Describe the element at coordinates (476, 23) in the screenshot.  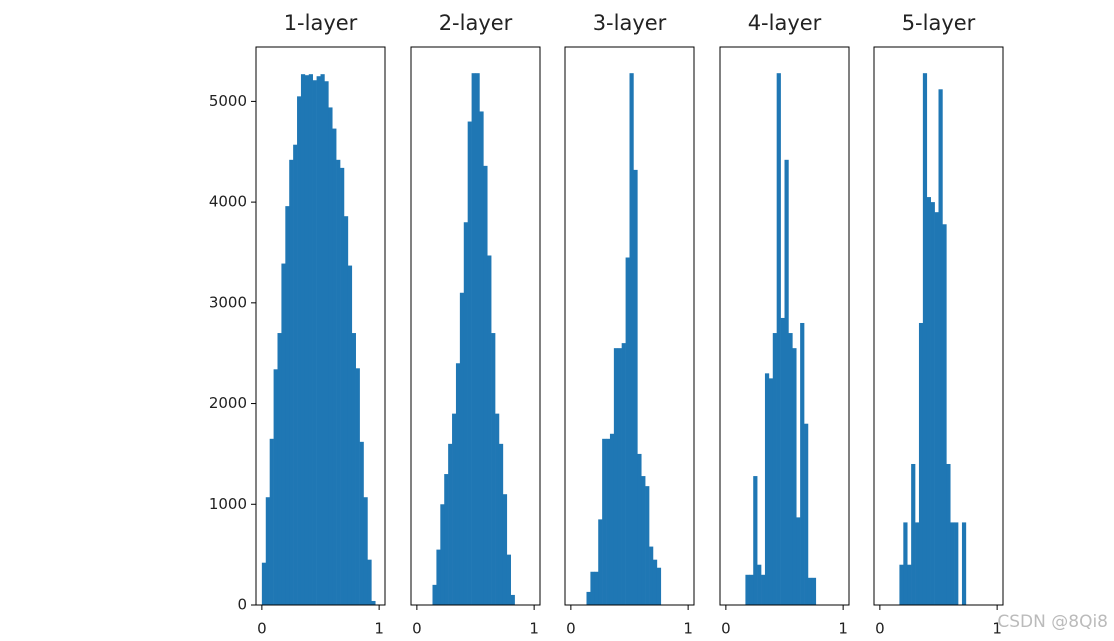
I see `panel-title: 2-layer` at that location.